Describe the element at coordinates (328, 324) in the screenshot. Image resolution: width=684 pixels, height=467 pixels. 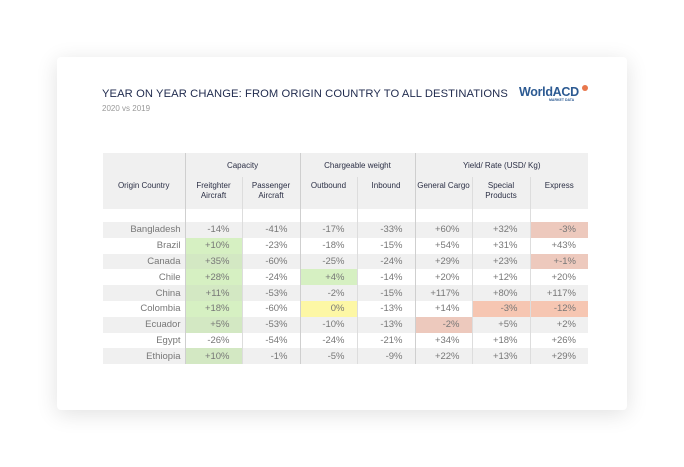
I see `value-cell: -10%` at that location.